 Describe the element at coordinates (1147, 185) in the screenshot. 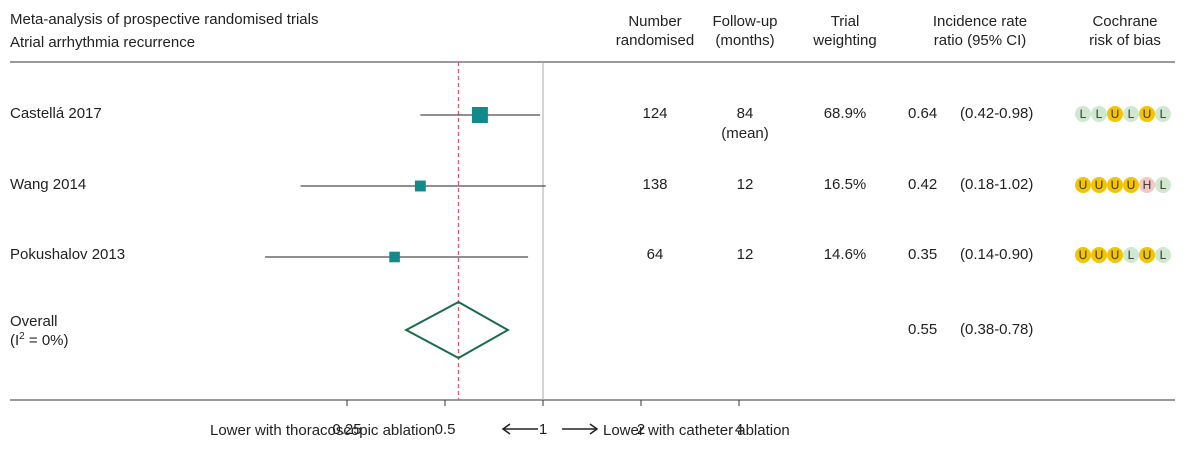

I see `risk-of-bias-dot: H` at that location.